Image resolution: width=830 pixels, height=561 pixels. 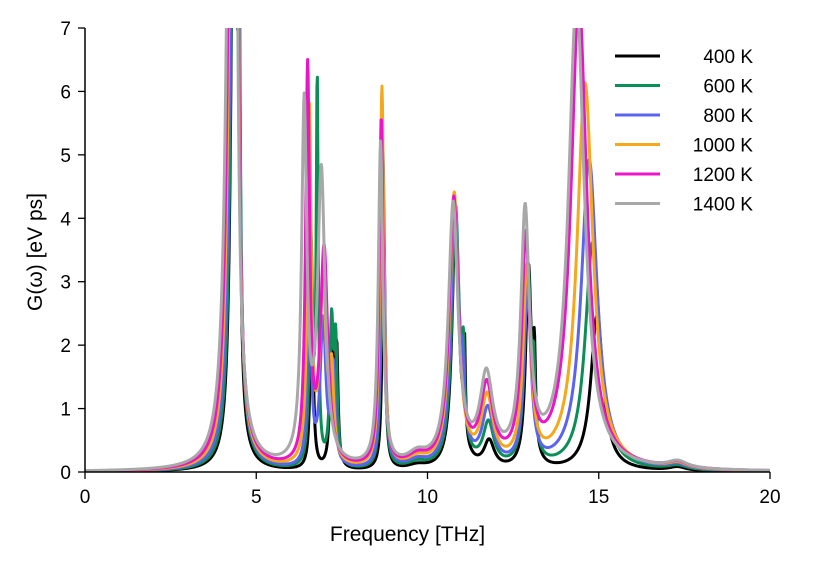 What do you see at coordinates (723, 205) in the screenshot?
I see `legend-label: 1400 K` at bounding box center [723, 205].